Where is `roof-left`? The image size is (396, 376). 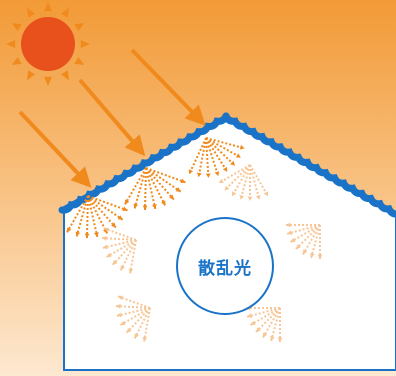
roof-left is located at coordinates (144, 163).